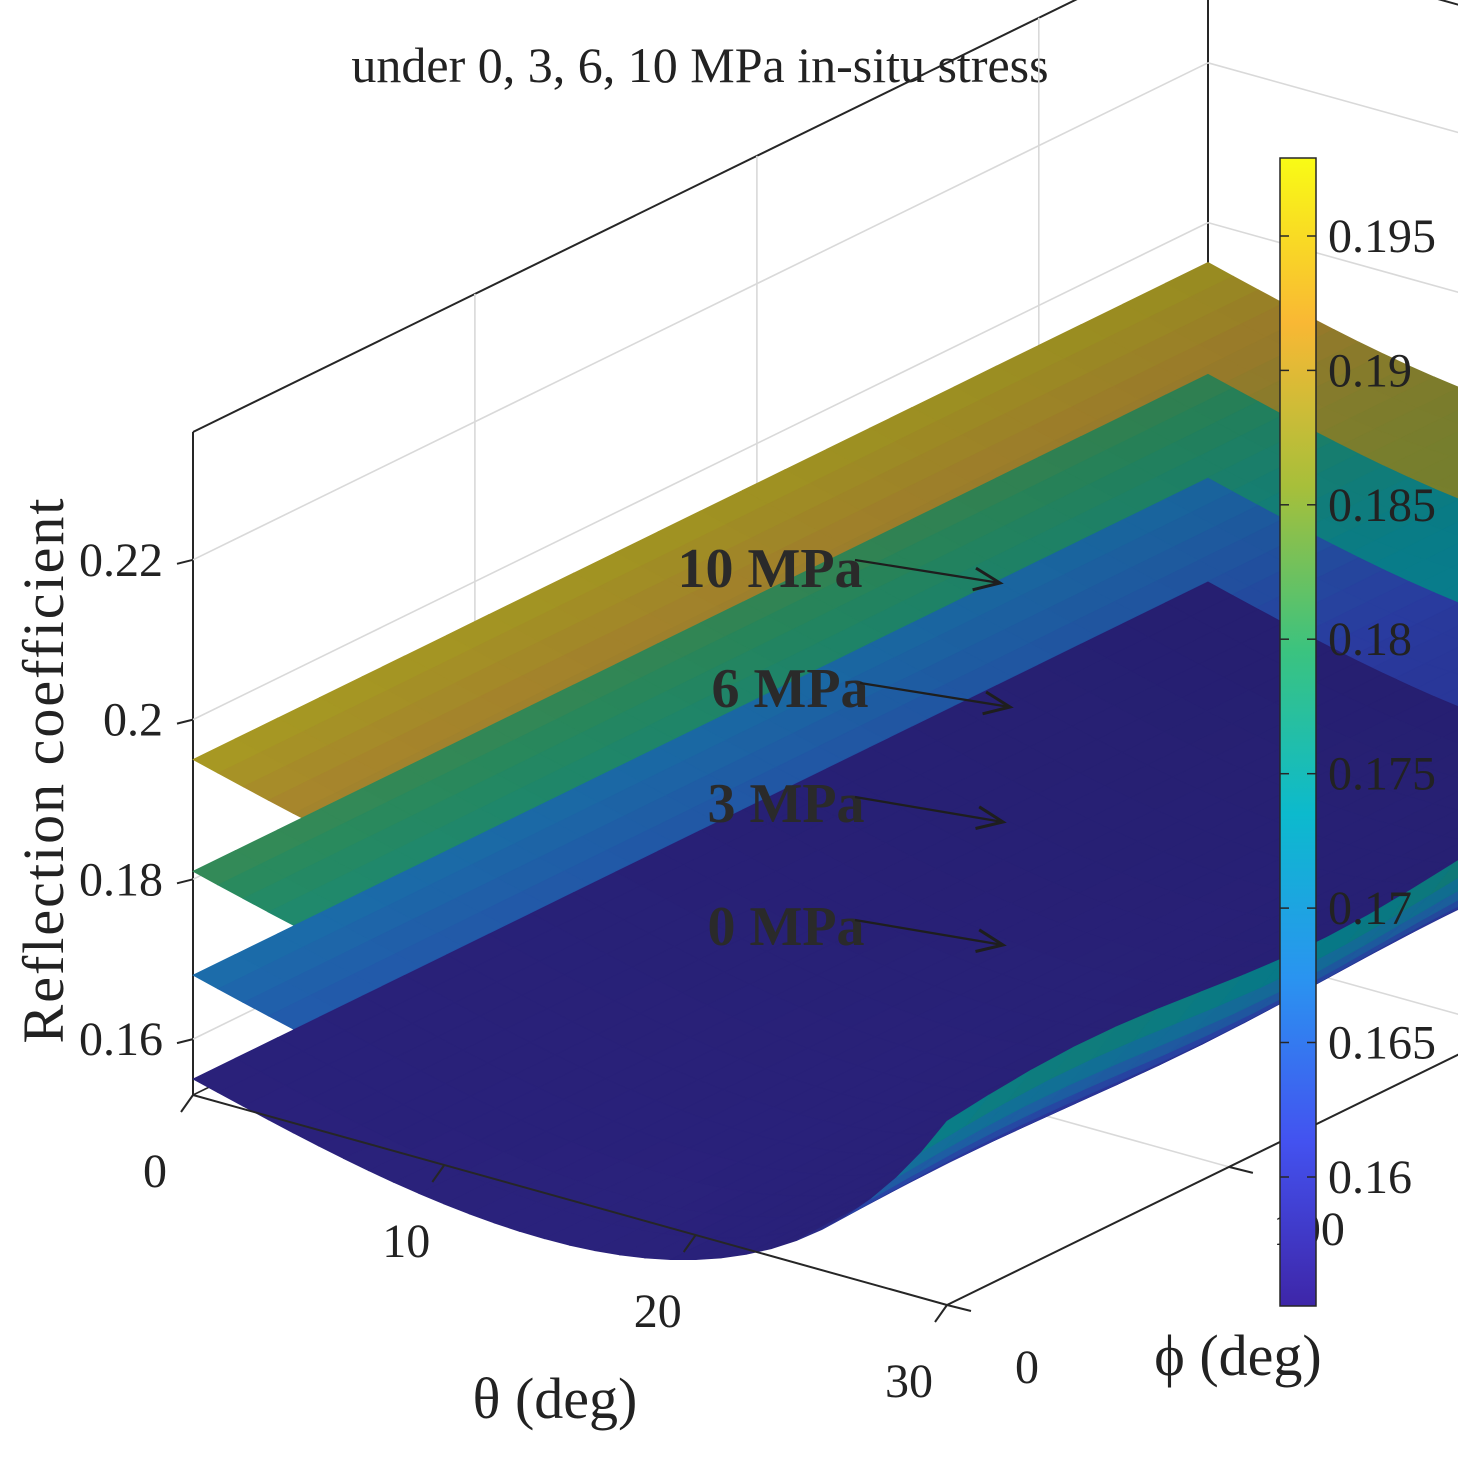 Image resolution: width=1458 pixels, height=1469 pixels. What do you see at coordinates (789, 689) in the screenshot?
I see `surface-annotation: 6 MPa` at bounding box center [789, 689].